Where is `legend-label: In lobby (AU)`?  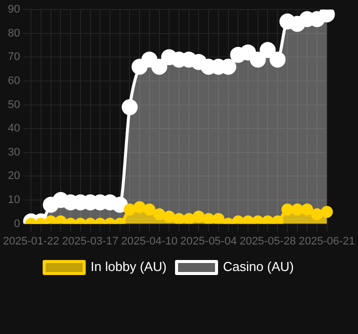
legend-label: In lobby (AU) is located at coordinates (128, 266).